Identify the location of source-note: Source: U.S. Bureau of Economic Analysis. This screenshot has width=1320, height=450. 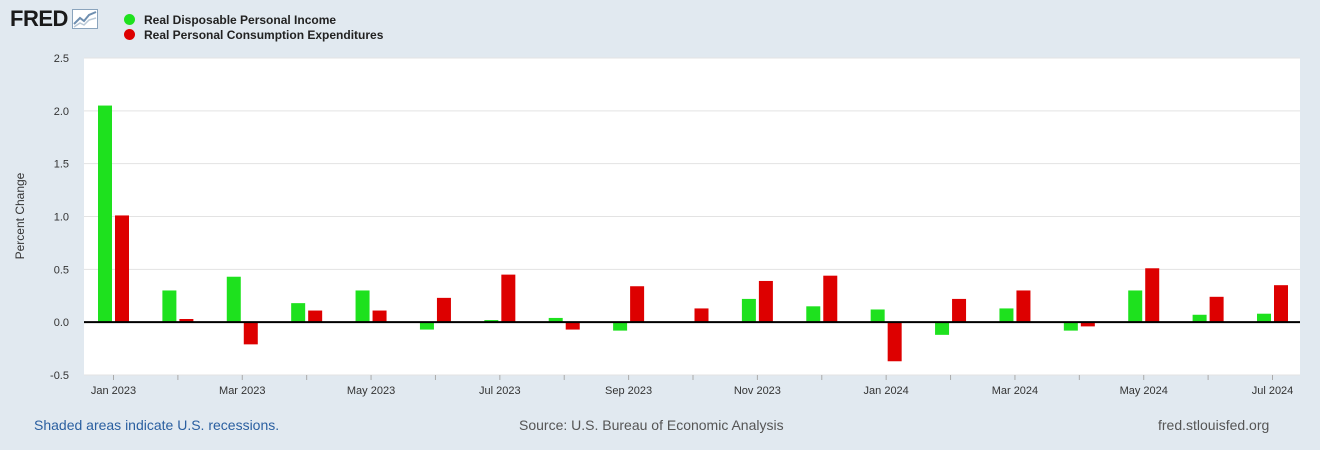
(651, 425).